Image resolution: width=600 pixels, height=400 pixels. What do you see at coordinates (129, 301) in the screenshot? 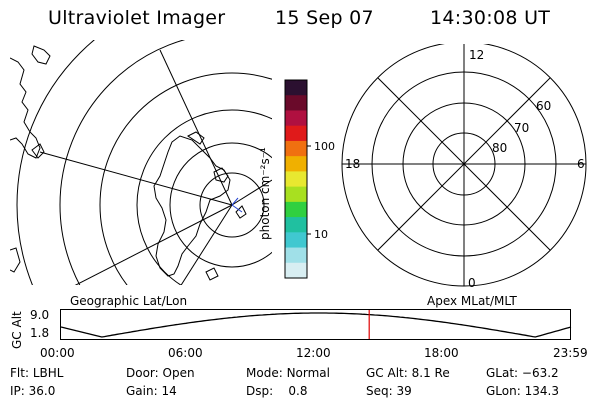
I see `geographic-label: Geographic Lat/Lon` at bounding box center [129, 301].